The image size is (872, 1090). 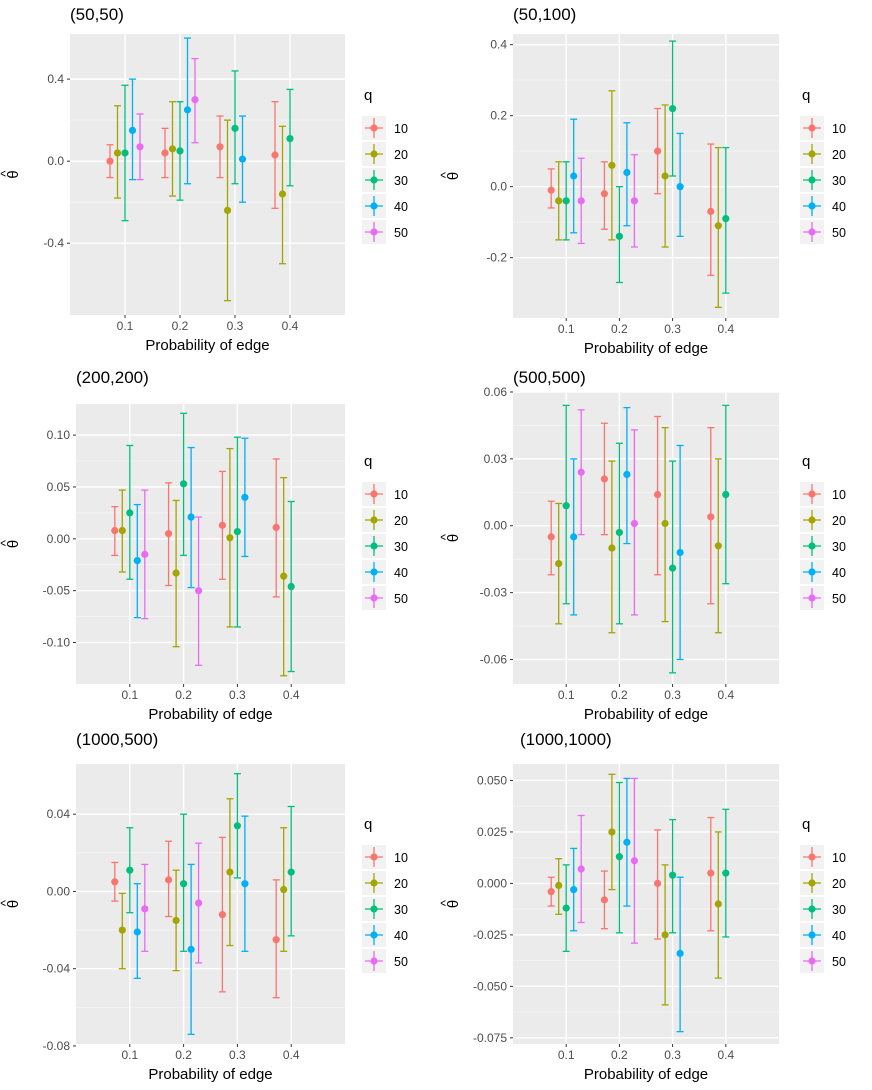 What do you see at coordinates (496, 258) in the screenshot?
I see `y-tick-label: -0.2` at bounding box center [496, 258].